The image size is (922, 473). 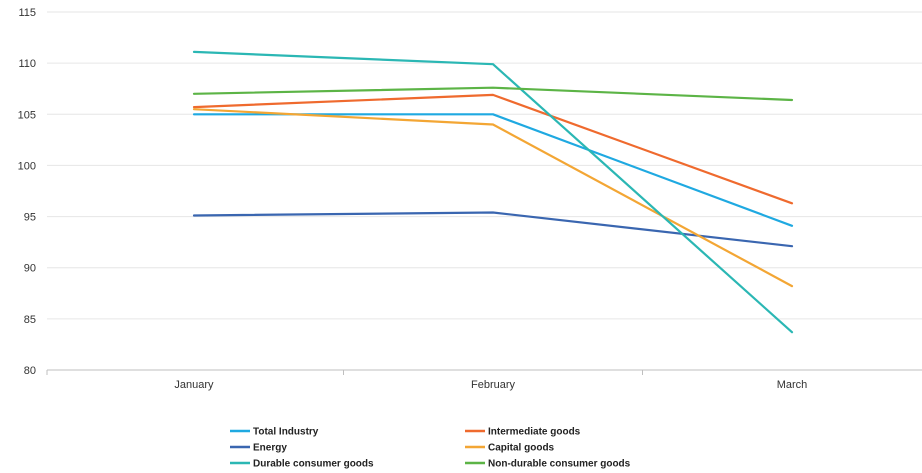 What do you see at coordinates (194, 385) in the screenshot?
I see `x-tick-label: January` at bounding box center [194, 385].